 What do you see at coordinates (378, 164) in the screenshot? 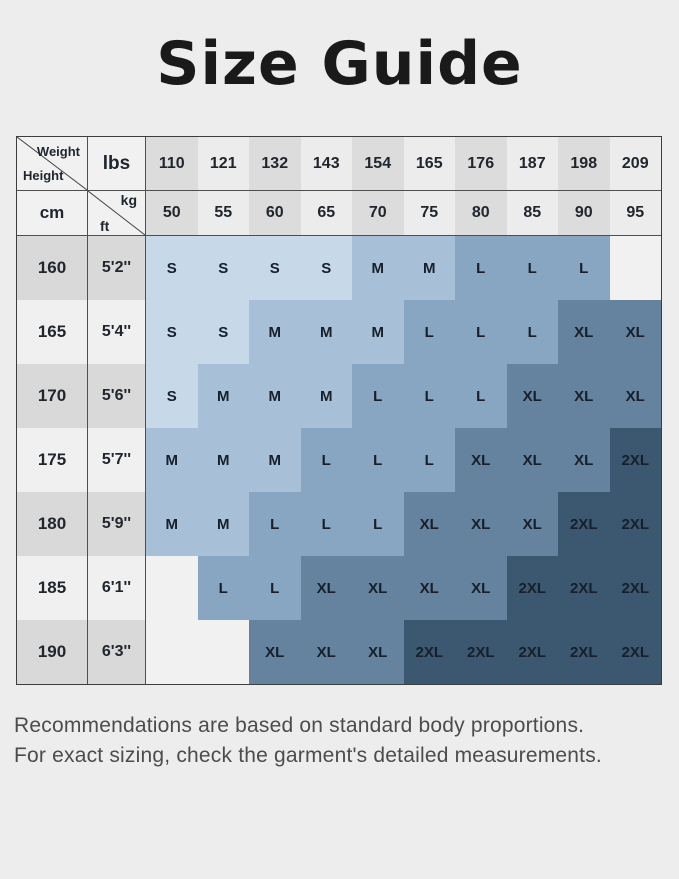
I see `weight-lbs-header: 154` at bounding box center [378, 164].